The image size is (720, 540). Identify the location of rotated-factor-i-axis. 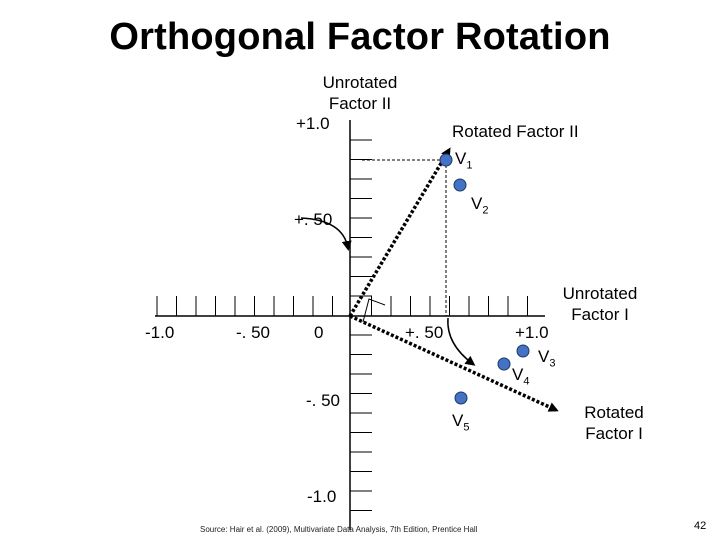
(454, 363).